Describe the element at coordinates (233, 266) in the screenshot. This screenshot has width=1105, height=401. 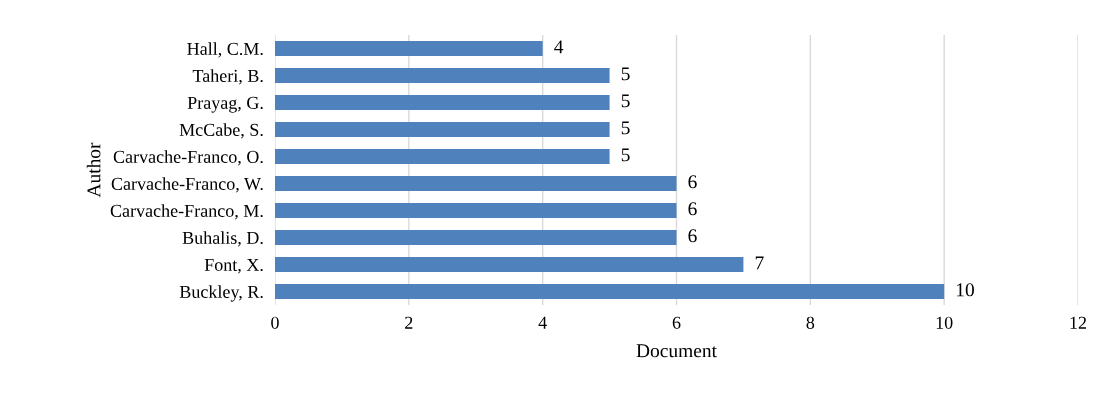
I see `y-tick-label: Font, X.` at that location.